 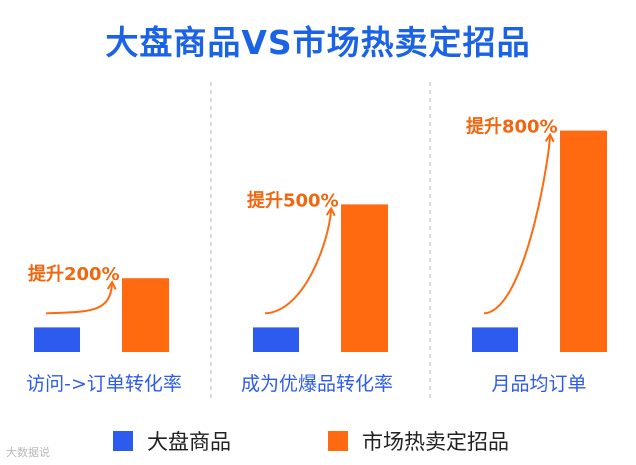 I want to click on growth-label: 提升800%, so click(x=512, y=127).